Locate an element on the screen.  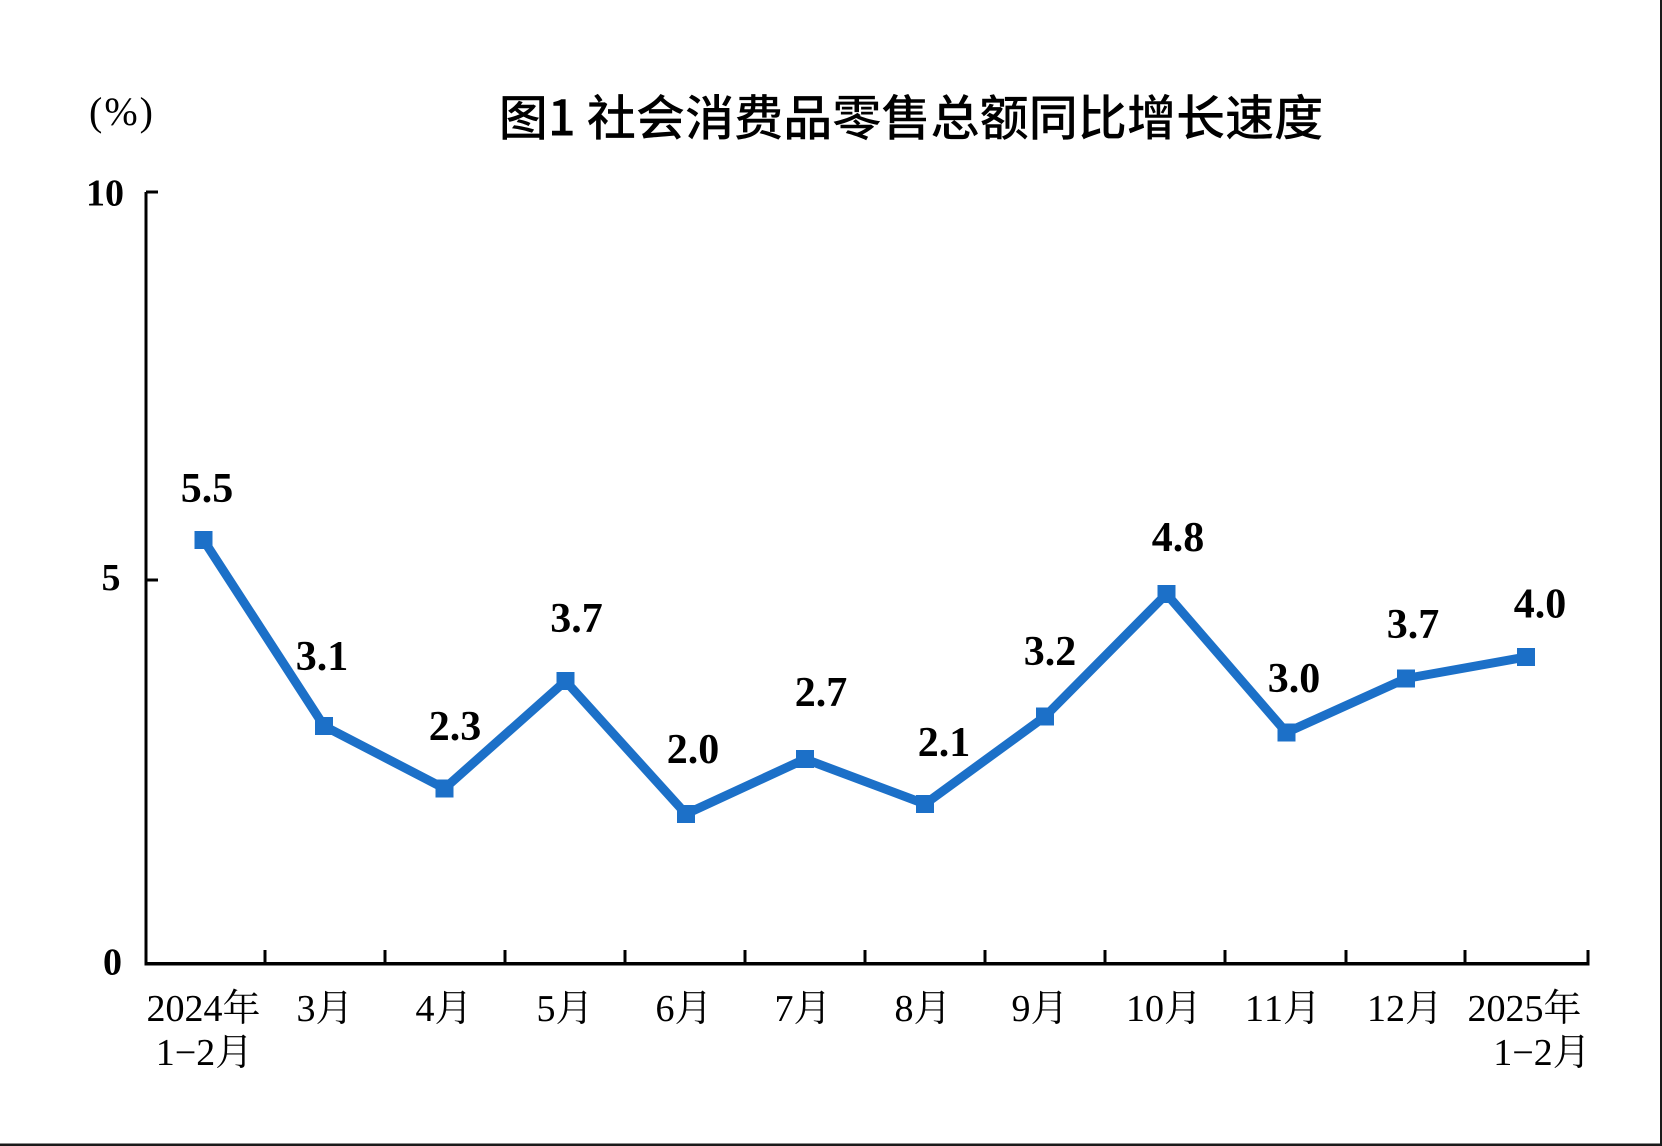
svg-text: 2.7 is located at coordinates (821, 693).